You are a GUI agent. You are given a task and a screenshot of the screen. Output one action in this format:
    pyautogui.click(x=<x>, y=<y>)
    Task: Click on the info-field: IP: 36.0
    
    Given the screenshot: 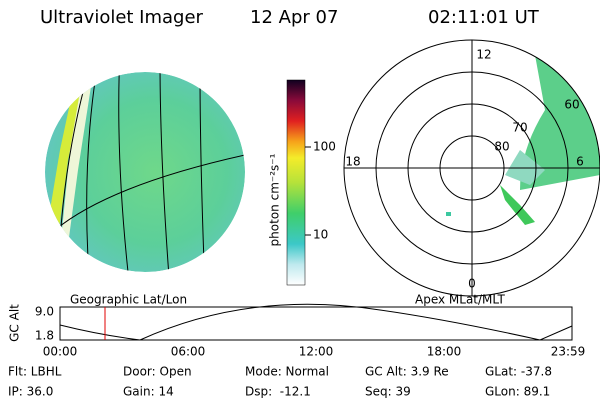 What is the action you would take?
    pyautogui.click(x=30, y=392)
    